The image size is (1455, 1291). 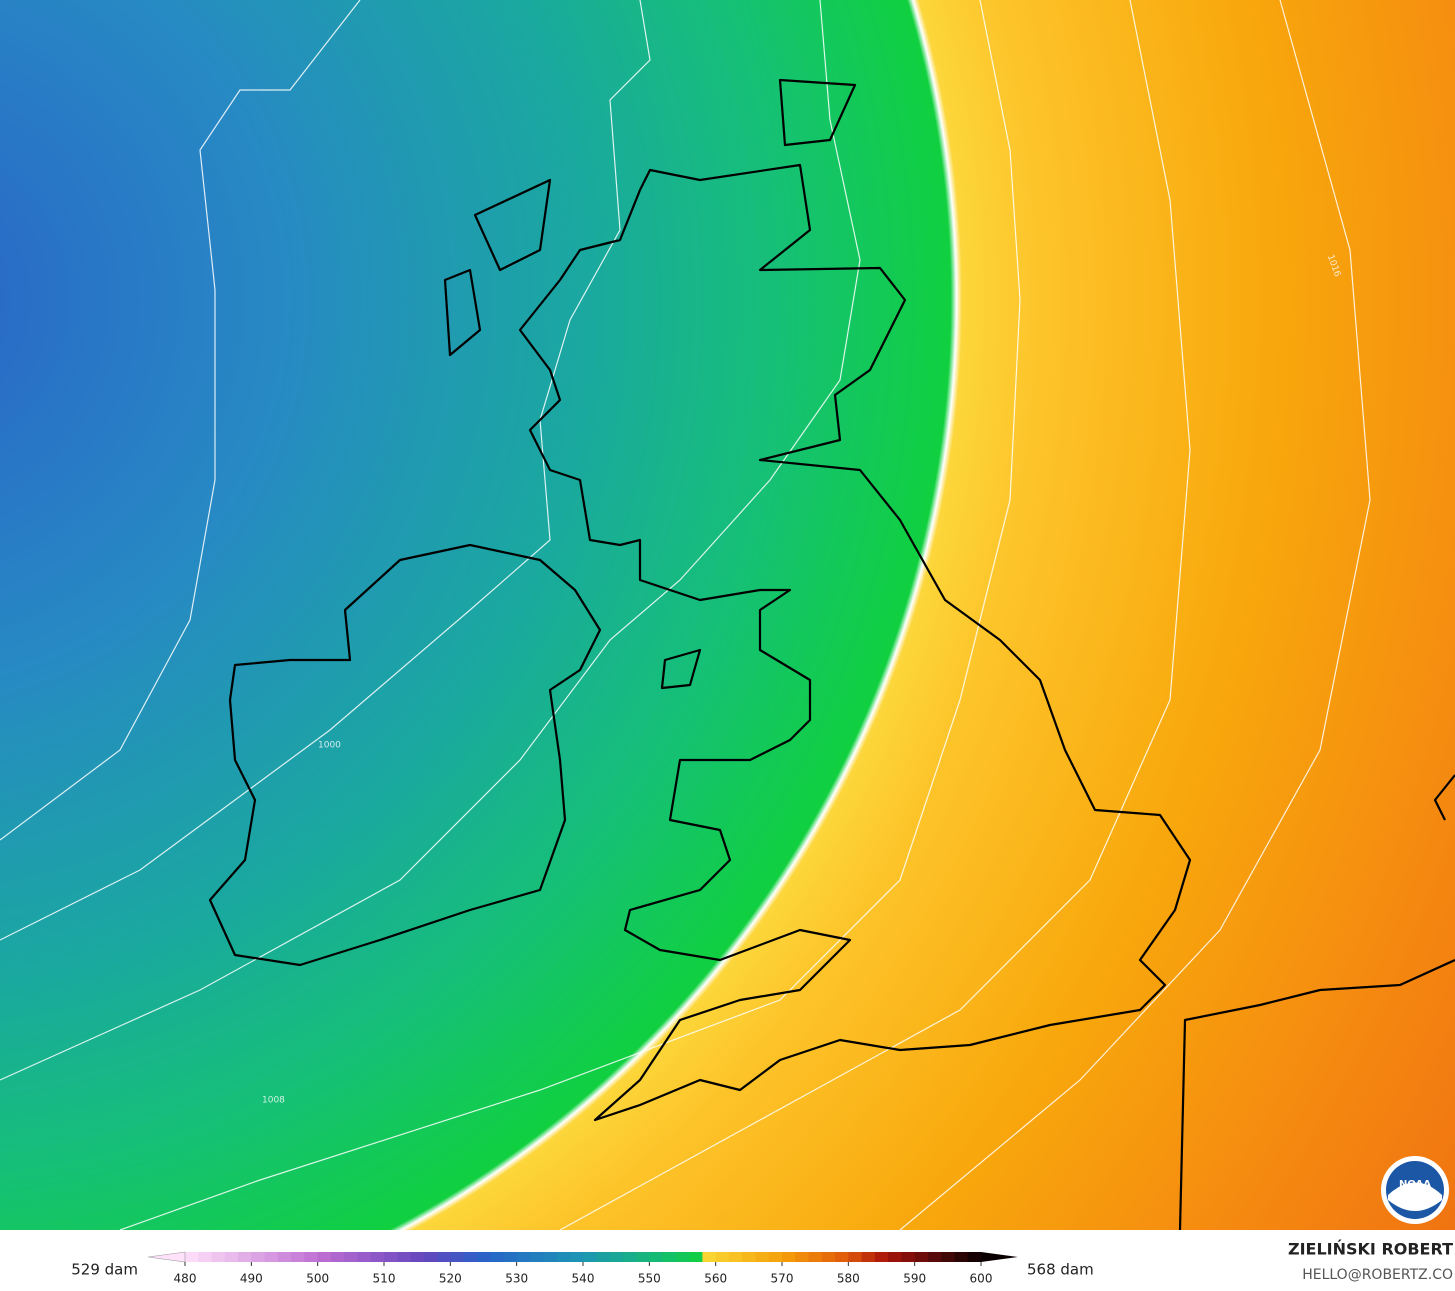 I want to click on colorbar-extend-high, so click(x=999, y=1257).